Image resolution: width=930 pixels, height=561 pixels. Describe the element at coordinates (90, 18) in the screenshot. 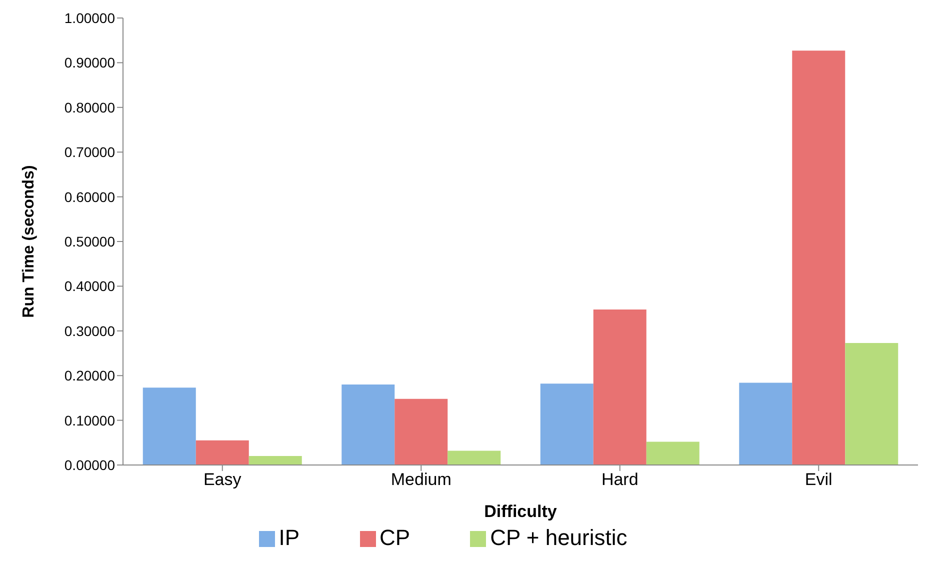

I see `y-tick-label: 1.00000` at that location.